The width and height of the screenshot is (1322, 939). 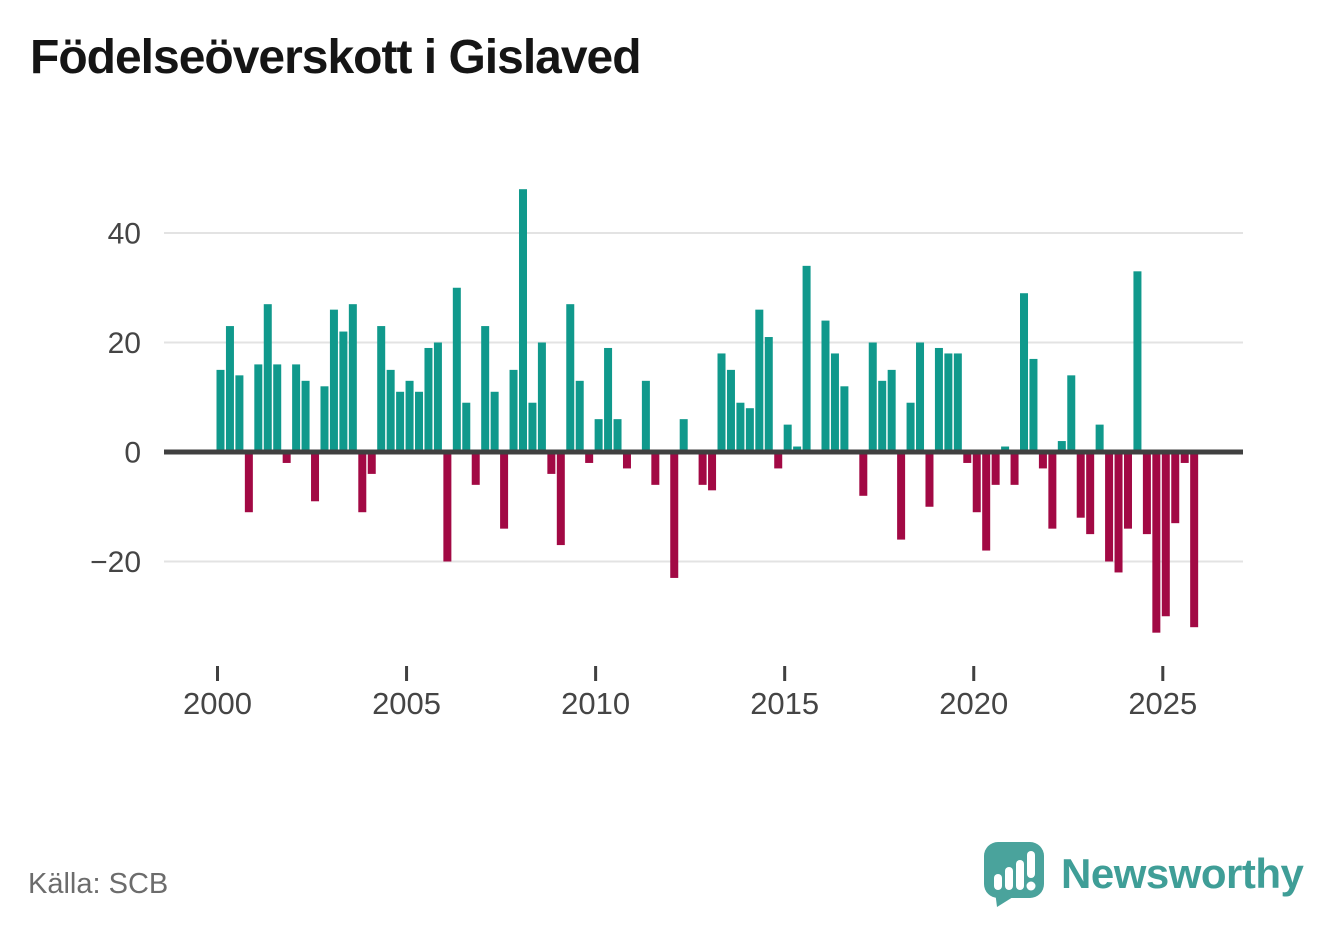 I want to click on bar-2003-q4, so click(x=362, y=482).